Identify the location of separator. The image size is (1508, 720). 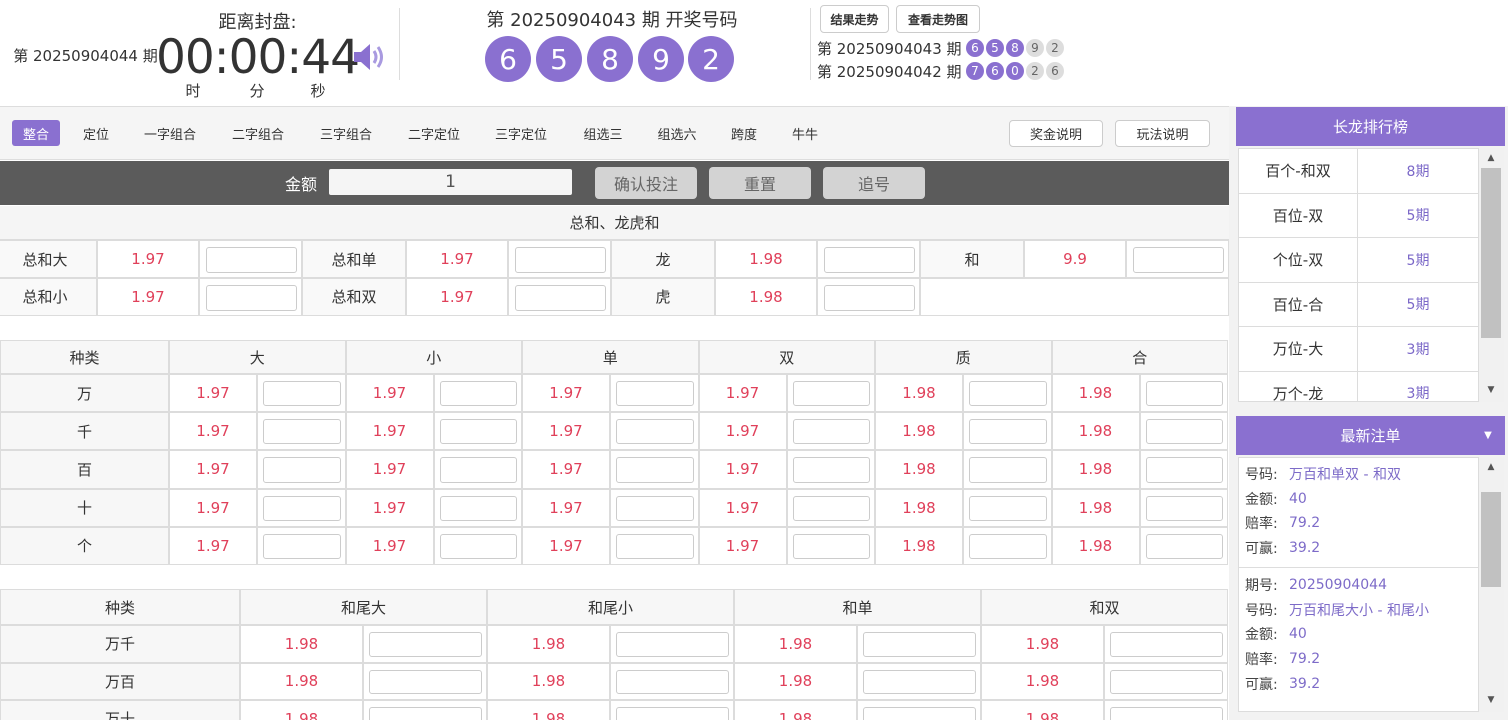
(810, 44).